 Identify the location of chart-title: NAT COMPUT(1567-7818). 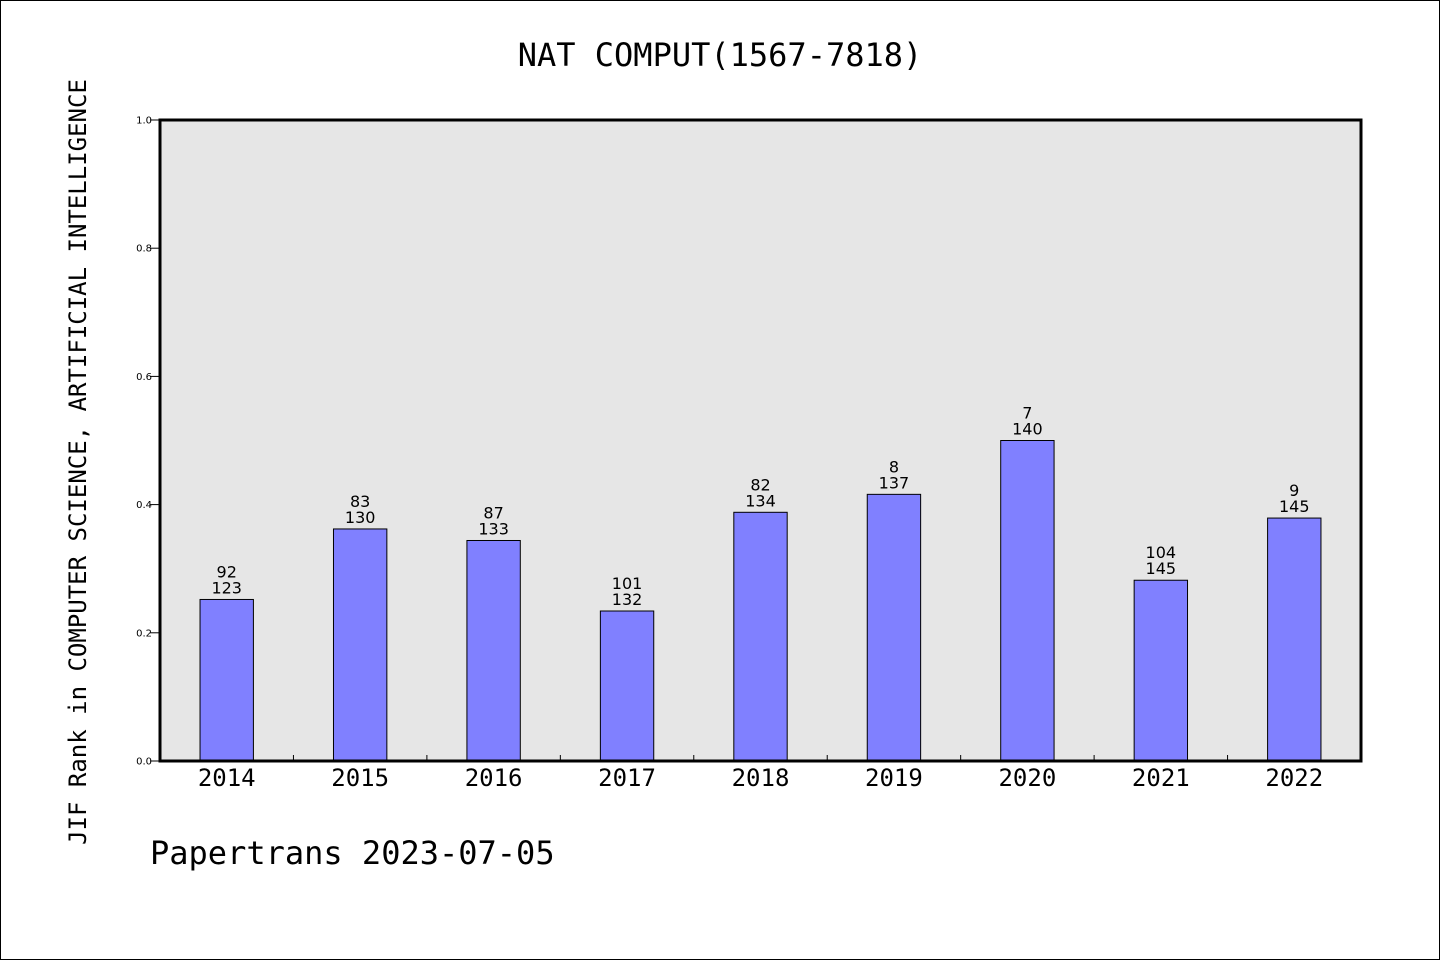
(720, 55).